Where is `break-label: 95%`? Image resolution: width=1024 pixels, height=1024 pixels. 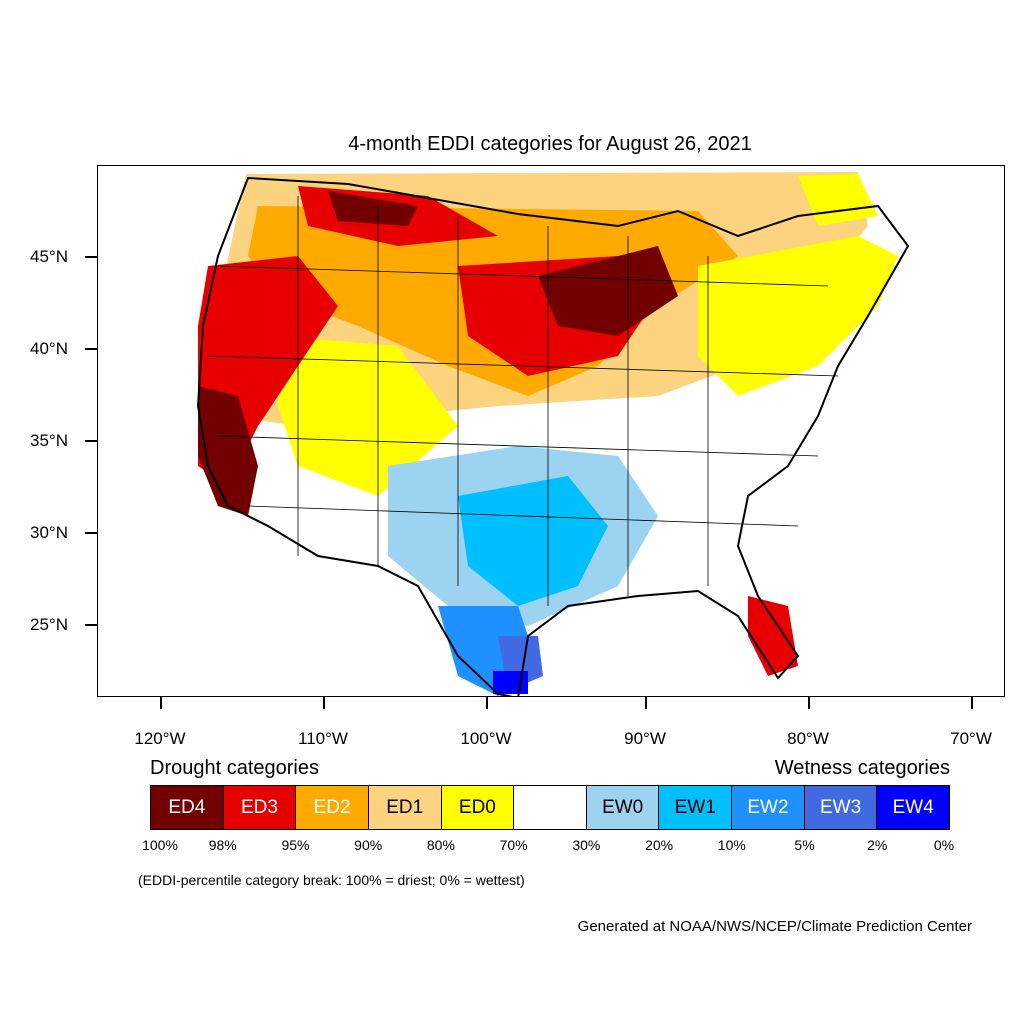 break-label: 95% is located at coordinates (295, 845).